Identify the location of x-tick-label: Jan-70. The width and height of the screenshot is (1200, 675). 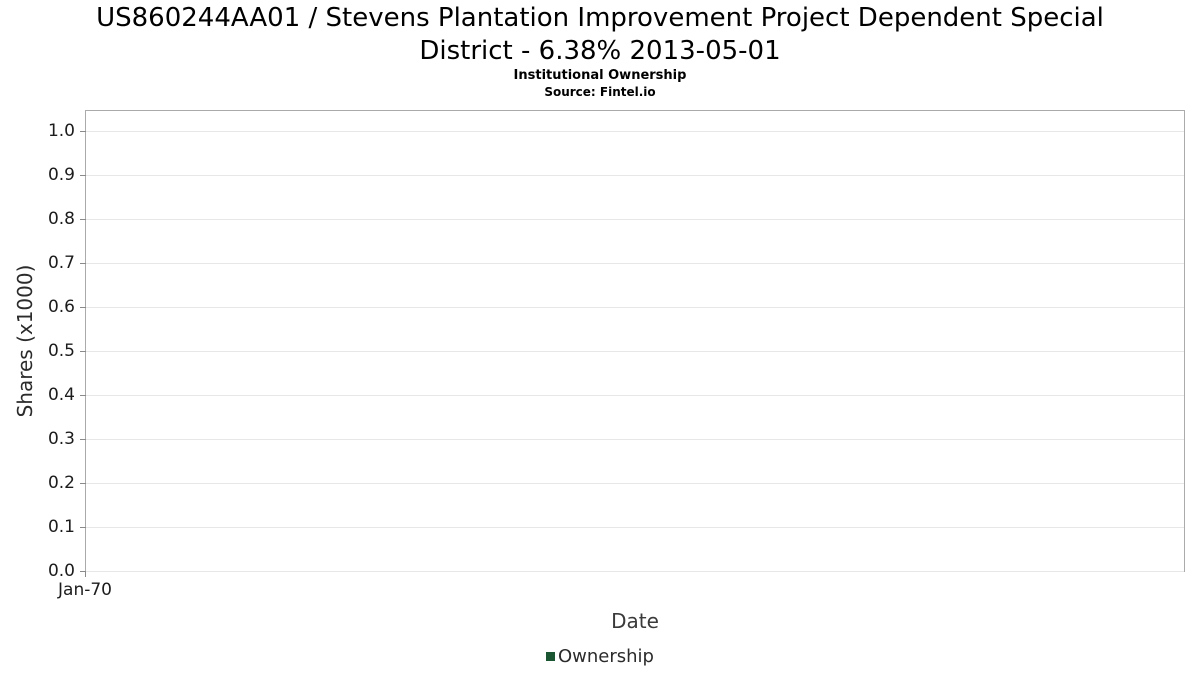
(85, 590).